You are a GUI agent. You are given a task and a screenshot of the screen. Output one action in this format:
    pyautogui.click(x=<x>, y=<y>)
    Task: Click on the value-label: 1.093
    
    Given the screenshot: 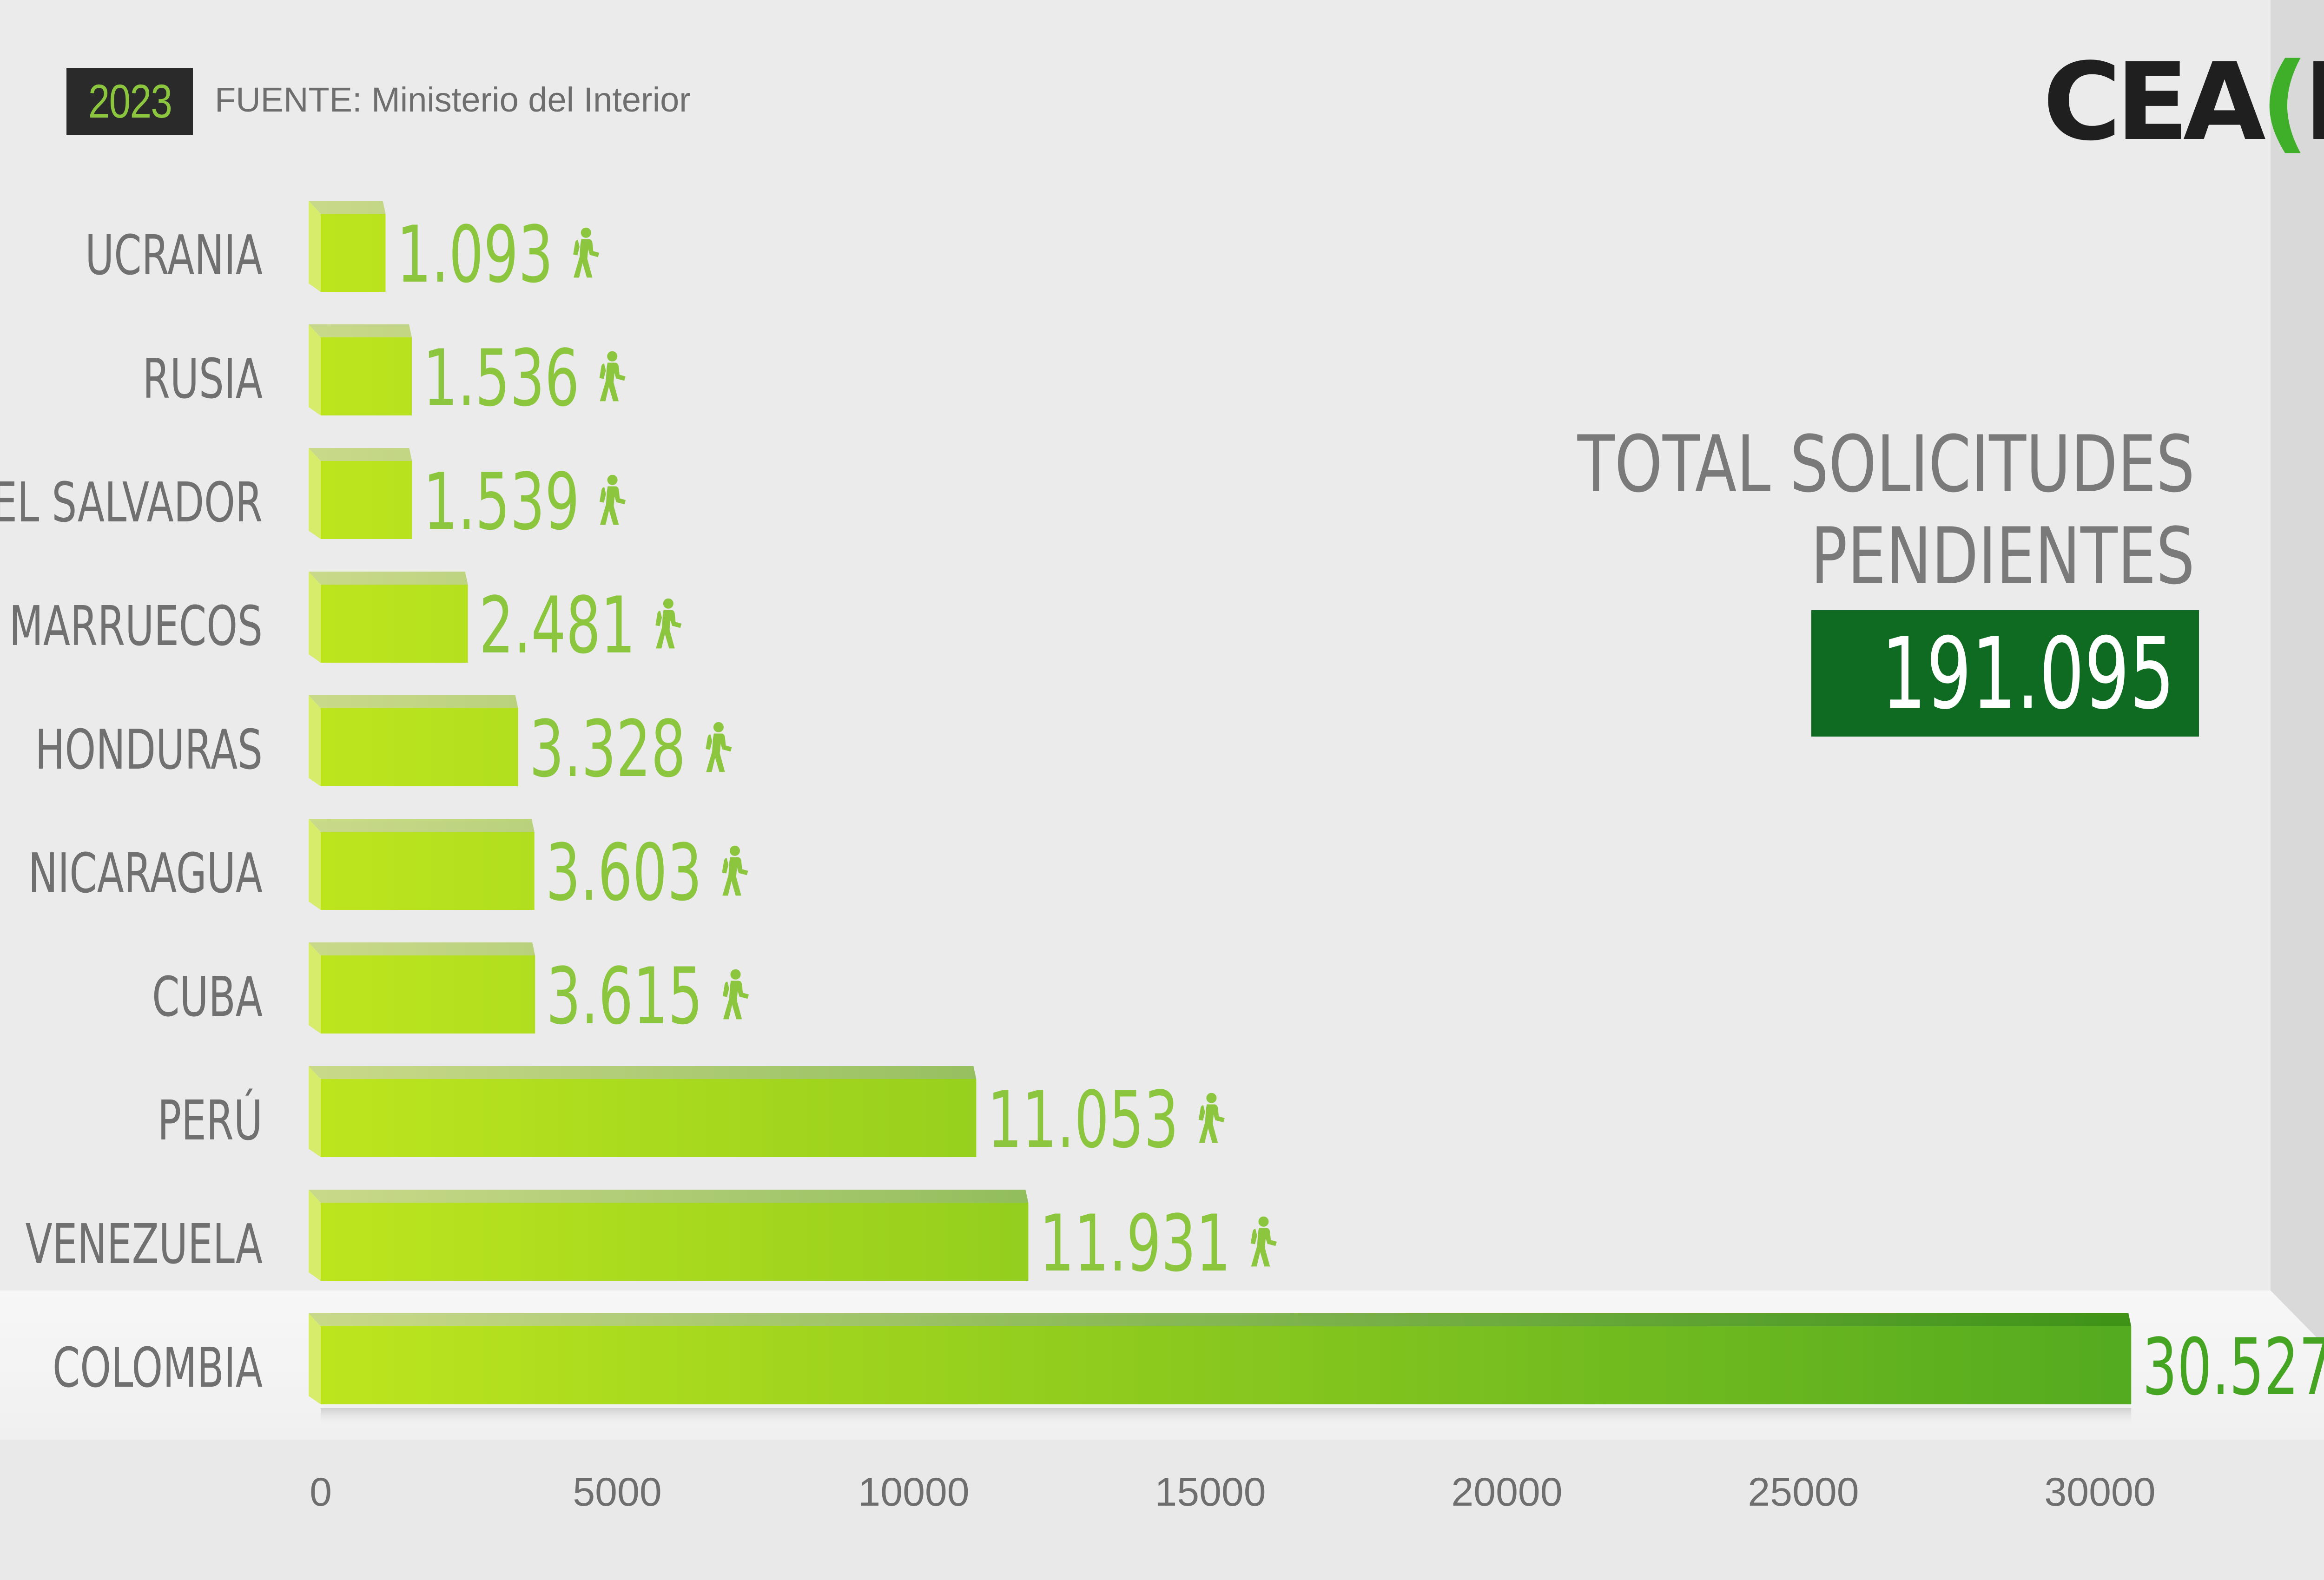 What is the action you would take?
    pyautogui.click(x=474, y=255)
    